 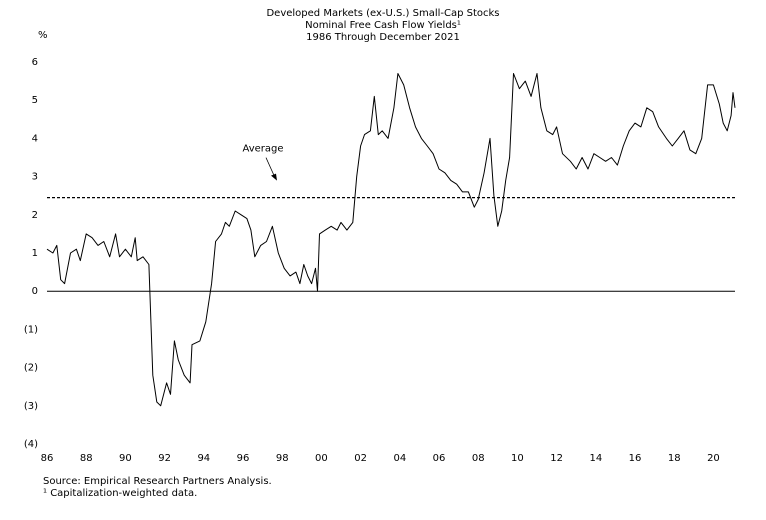 What do you see at coordinates (399, 458) in the screenshot?
I see `x-tick-label: 04` at bounding box center [399, 458].